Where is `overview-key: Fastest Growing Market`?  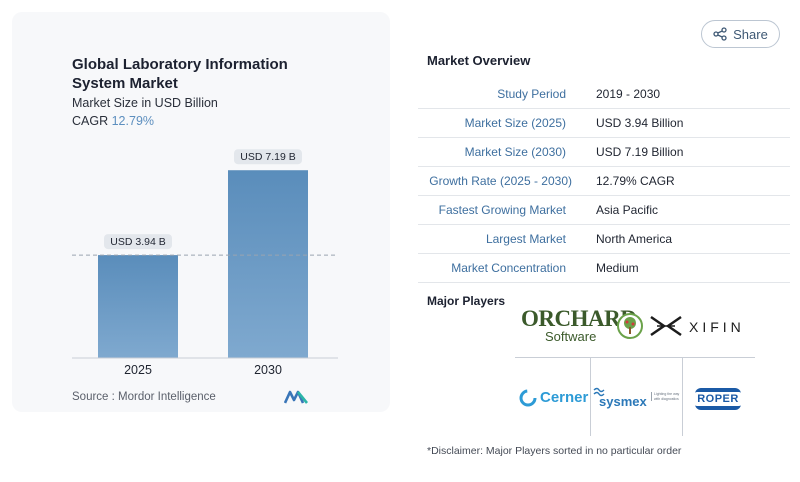 overview-key: Fastest Growing Market is located at coordinates (502, 210).